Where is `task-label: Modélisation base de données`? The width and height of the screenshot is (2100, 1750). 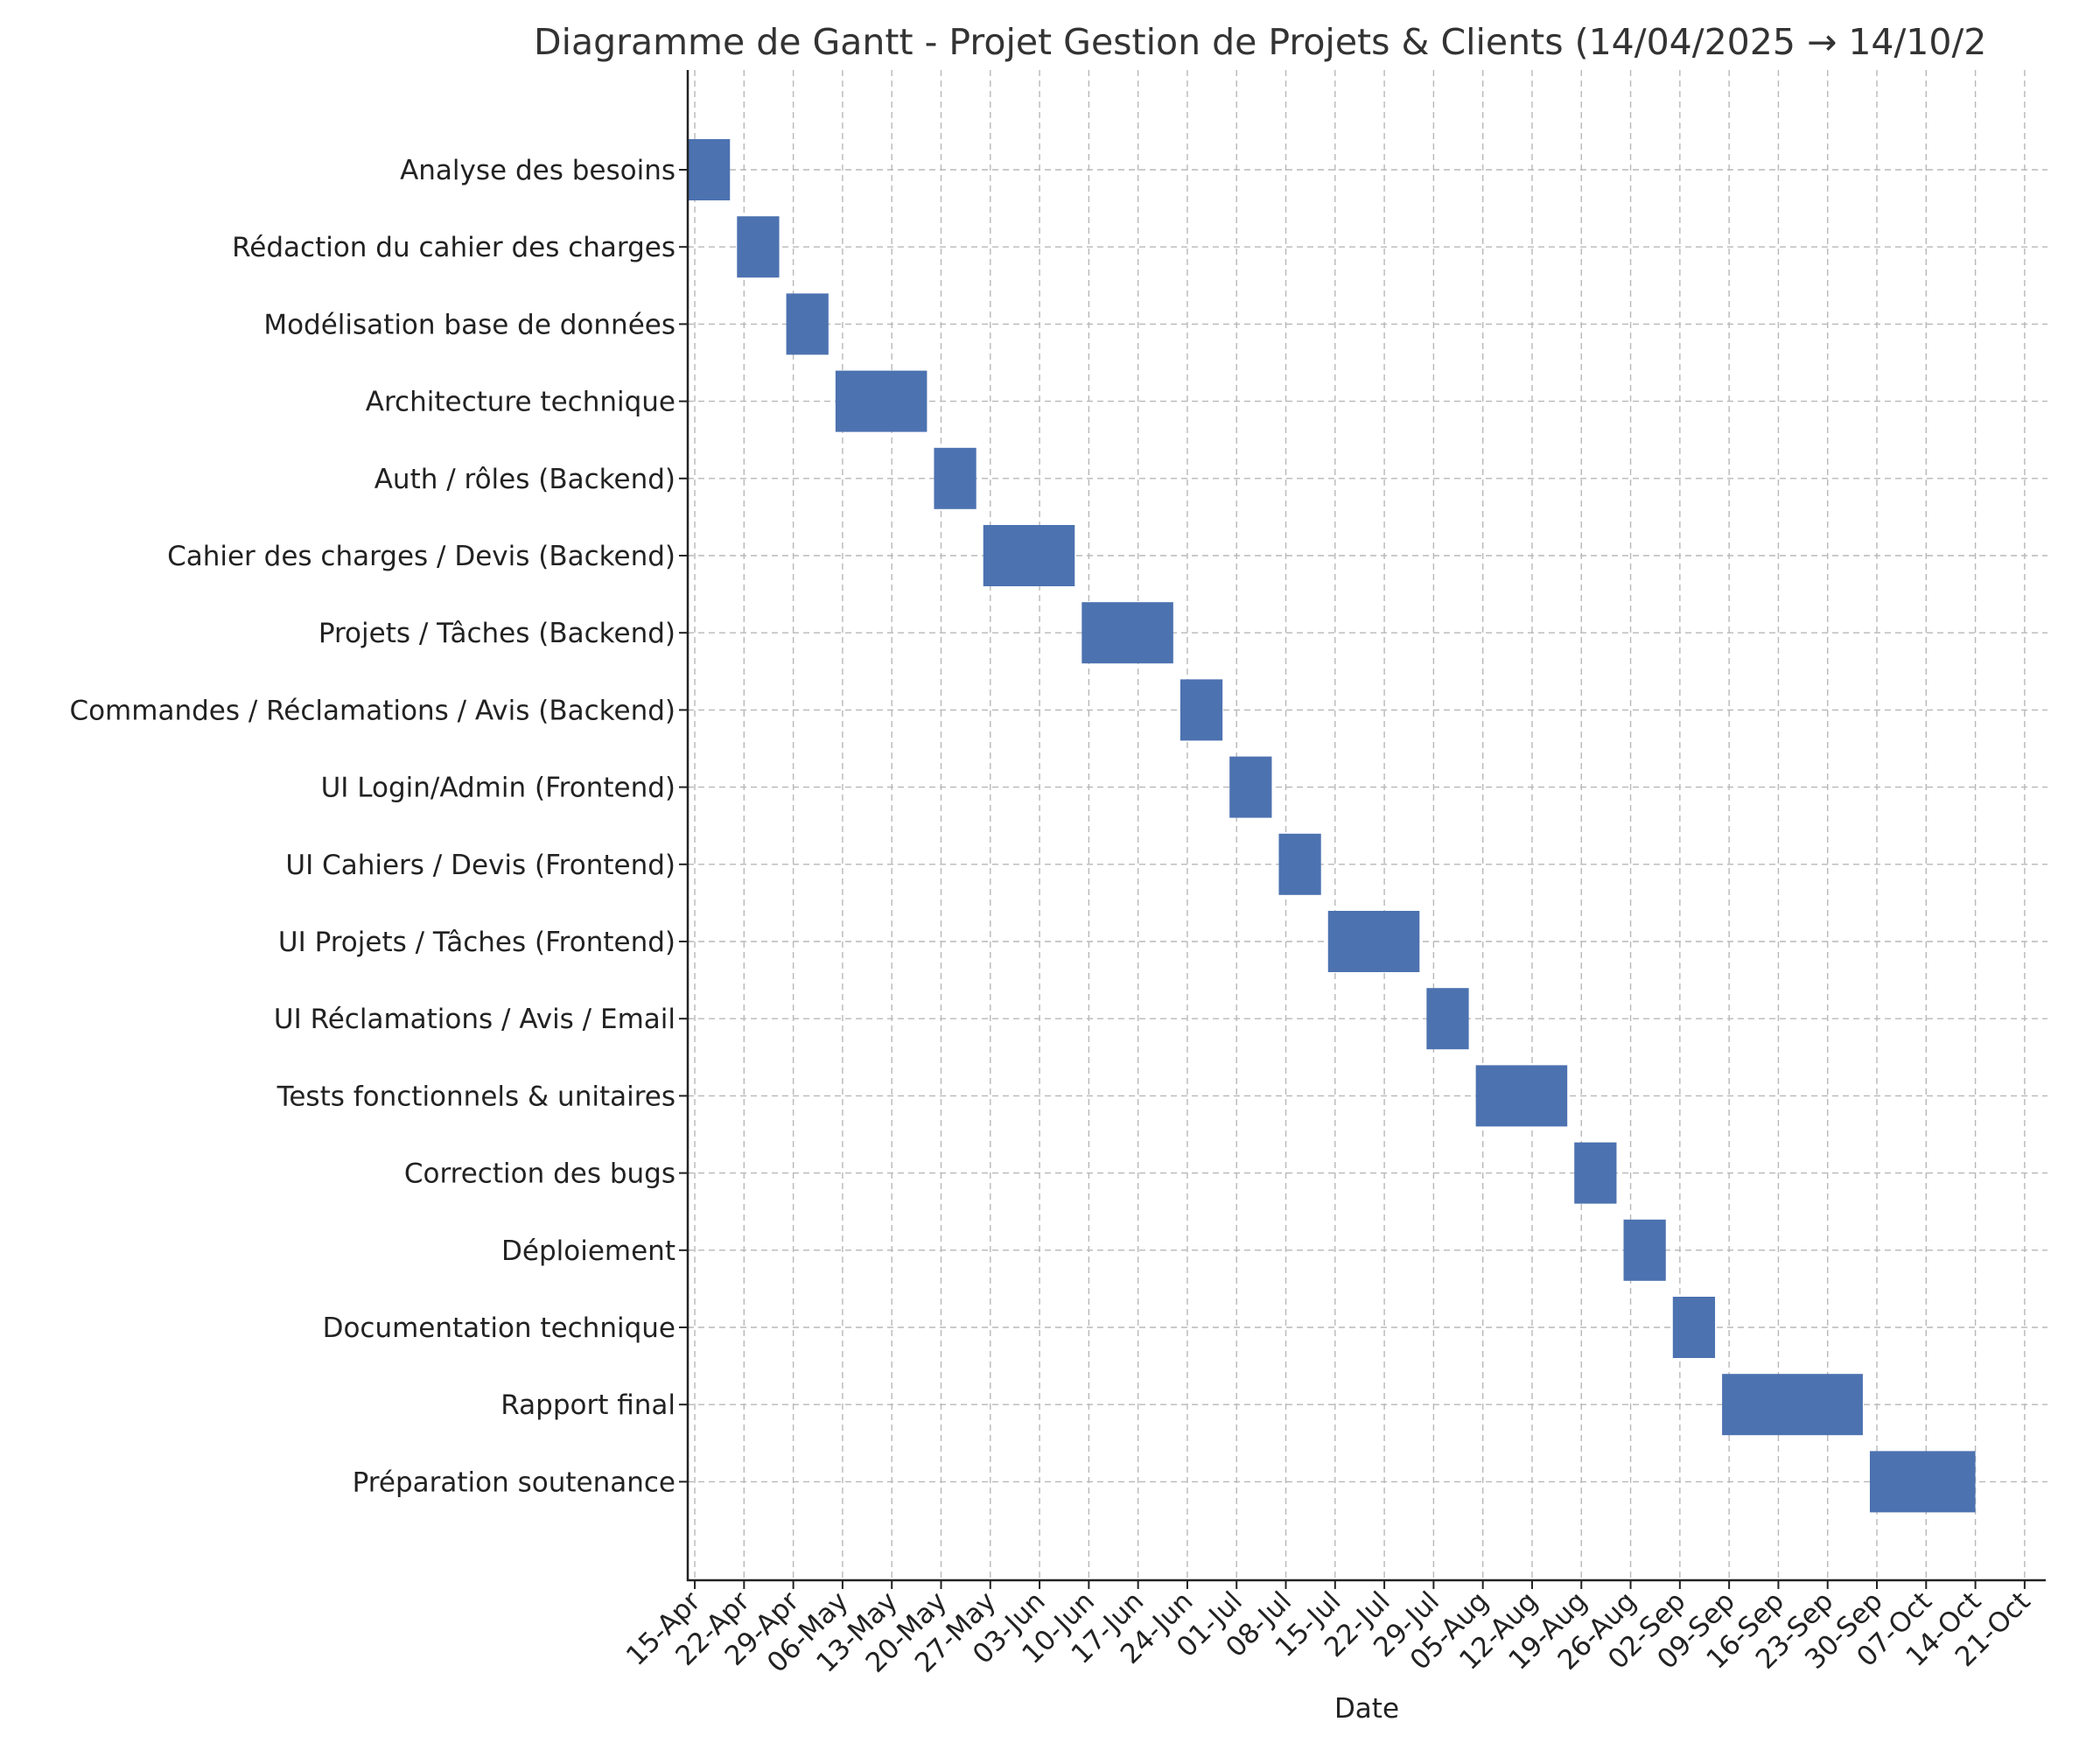 task-label: Modélisation base de données is located at coordinates (469, 324).